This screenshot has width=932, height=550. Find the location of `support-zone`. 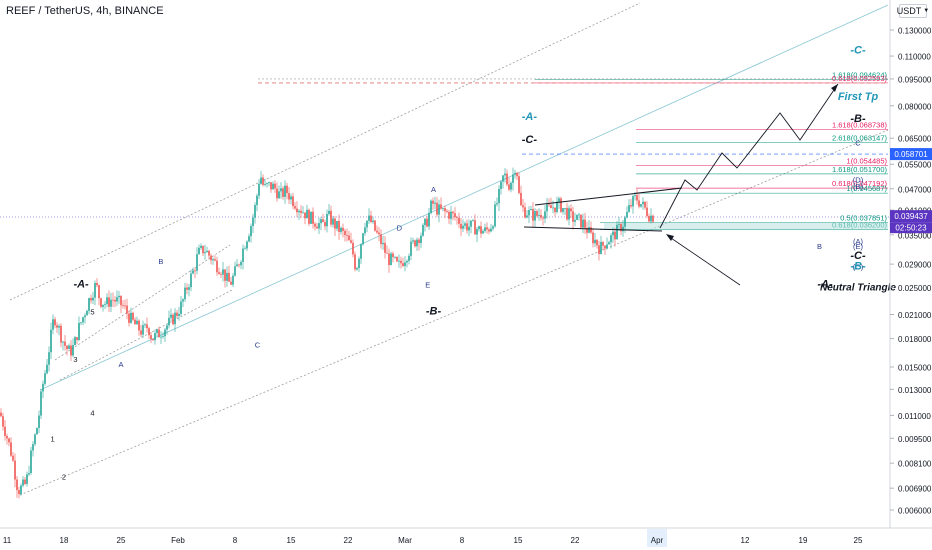

support-zone is located at coordinates (746, 226).